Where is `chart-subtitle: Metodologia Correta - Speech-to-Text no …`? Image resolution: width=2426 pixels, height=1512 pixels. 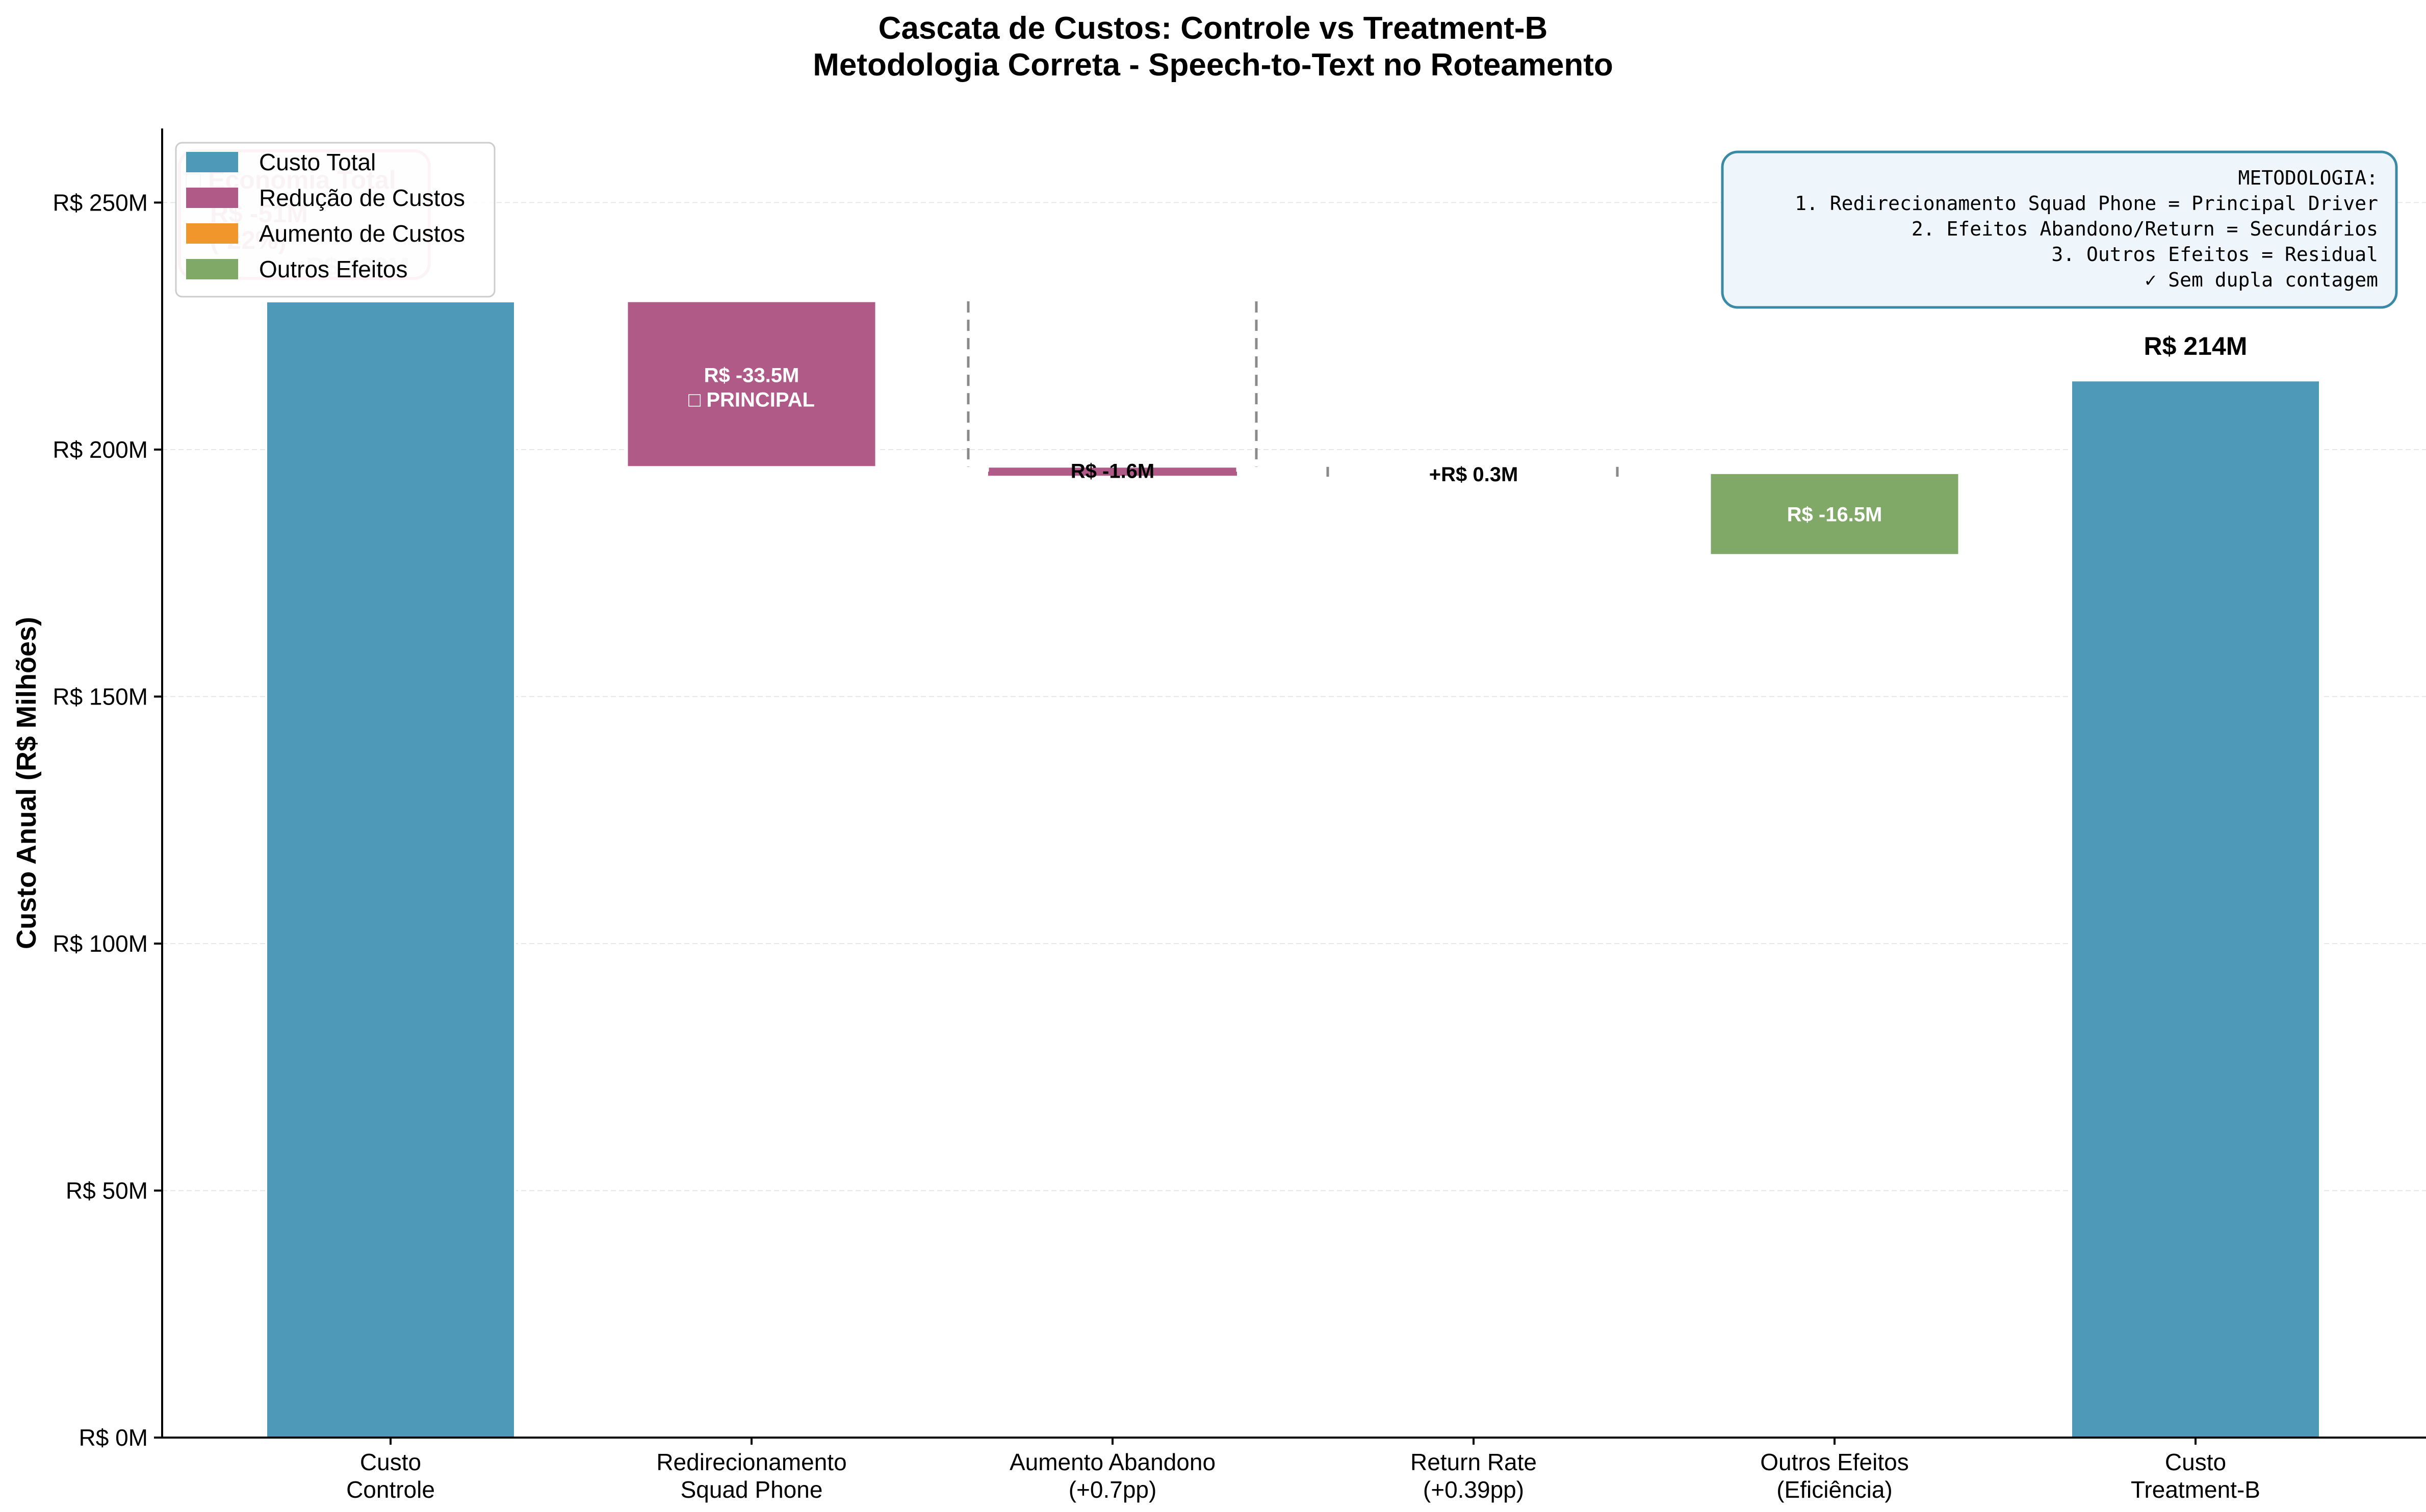
chart-subtitle: Metodologia Correta - Speech-to-Text no … is located at coordinates (1213, 65).